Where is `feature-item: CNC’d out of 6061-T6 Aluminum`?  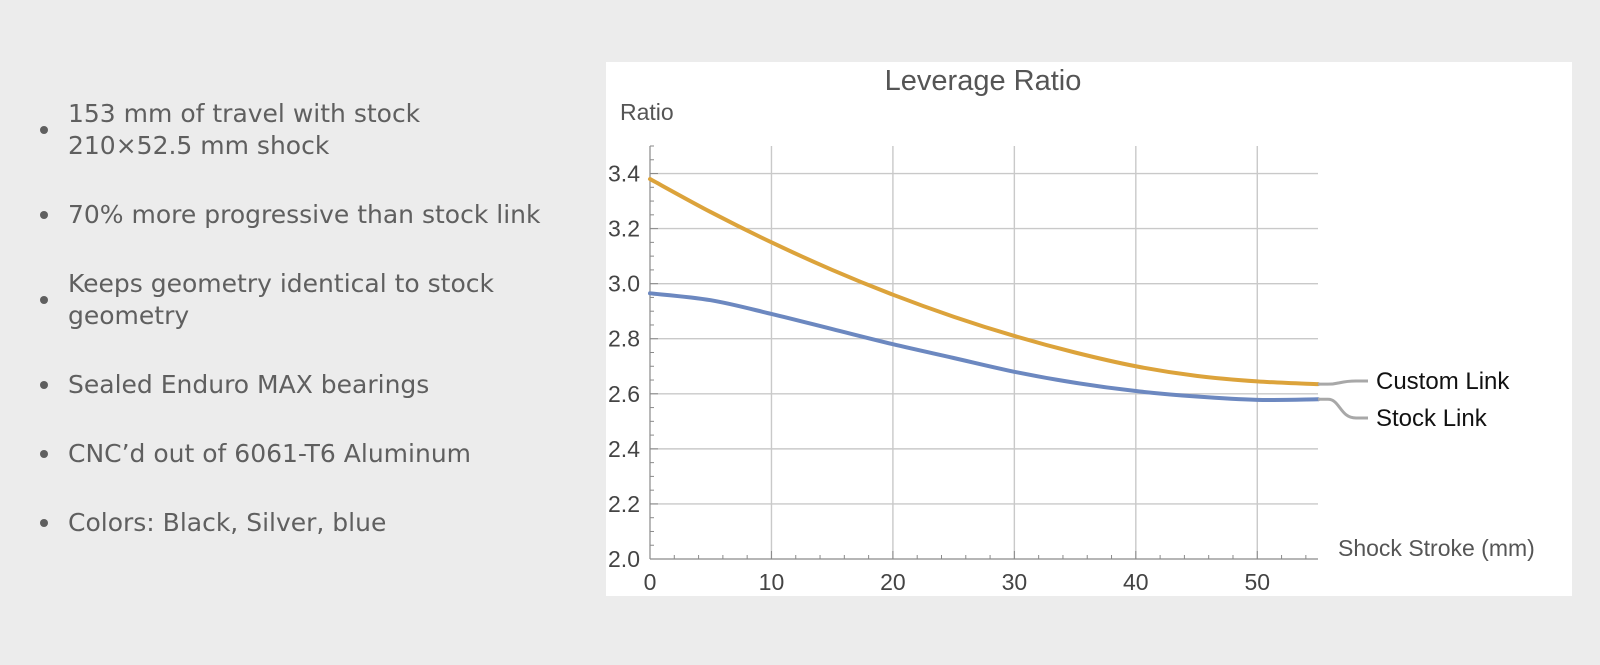
feature-item: CNC’d out of 6061-T6 Aluminum is located at coordinates (300, 454).